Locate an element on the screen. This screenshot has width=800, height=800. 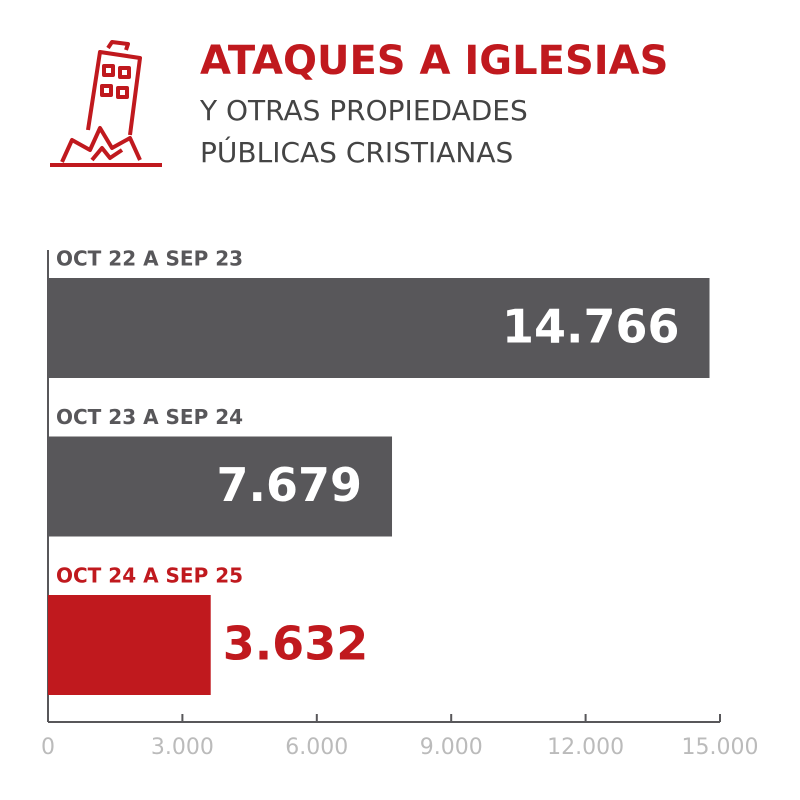
x-tick-label: 15.000 is located at coordinates (720, 747).